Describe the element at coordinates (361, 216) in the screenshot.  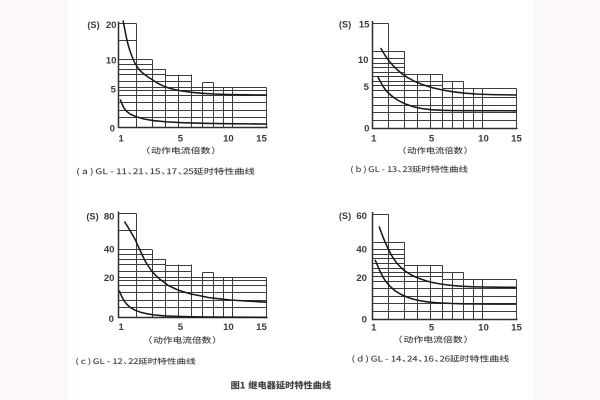
I see `svg-text: 60` at that location.